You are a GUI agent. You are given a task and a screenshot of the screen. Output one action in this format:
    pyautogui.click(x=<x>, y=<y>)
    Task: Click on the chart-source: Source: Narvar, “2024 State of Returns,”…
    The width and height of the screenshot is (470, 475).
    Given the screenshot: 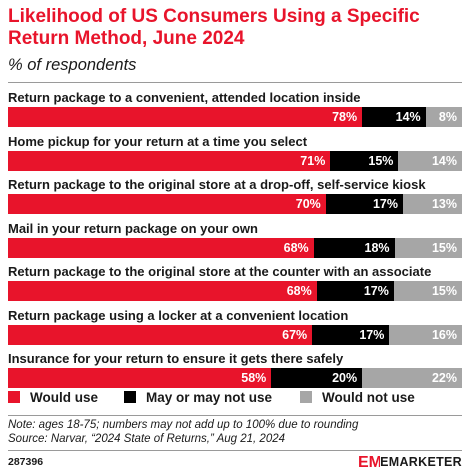 What is the action you would take?
    pyautogui.click(x=147, y=439)
    